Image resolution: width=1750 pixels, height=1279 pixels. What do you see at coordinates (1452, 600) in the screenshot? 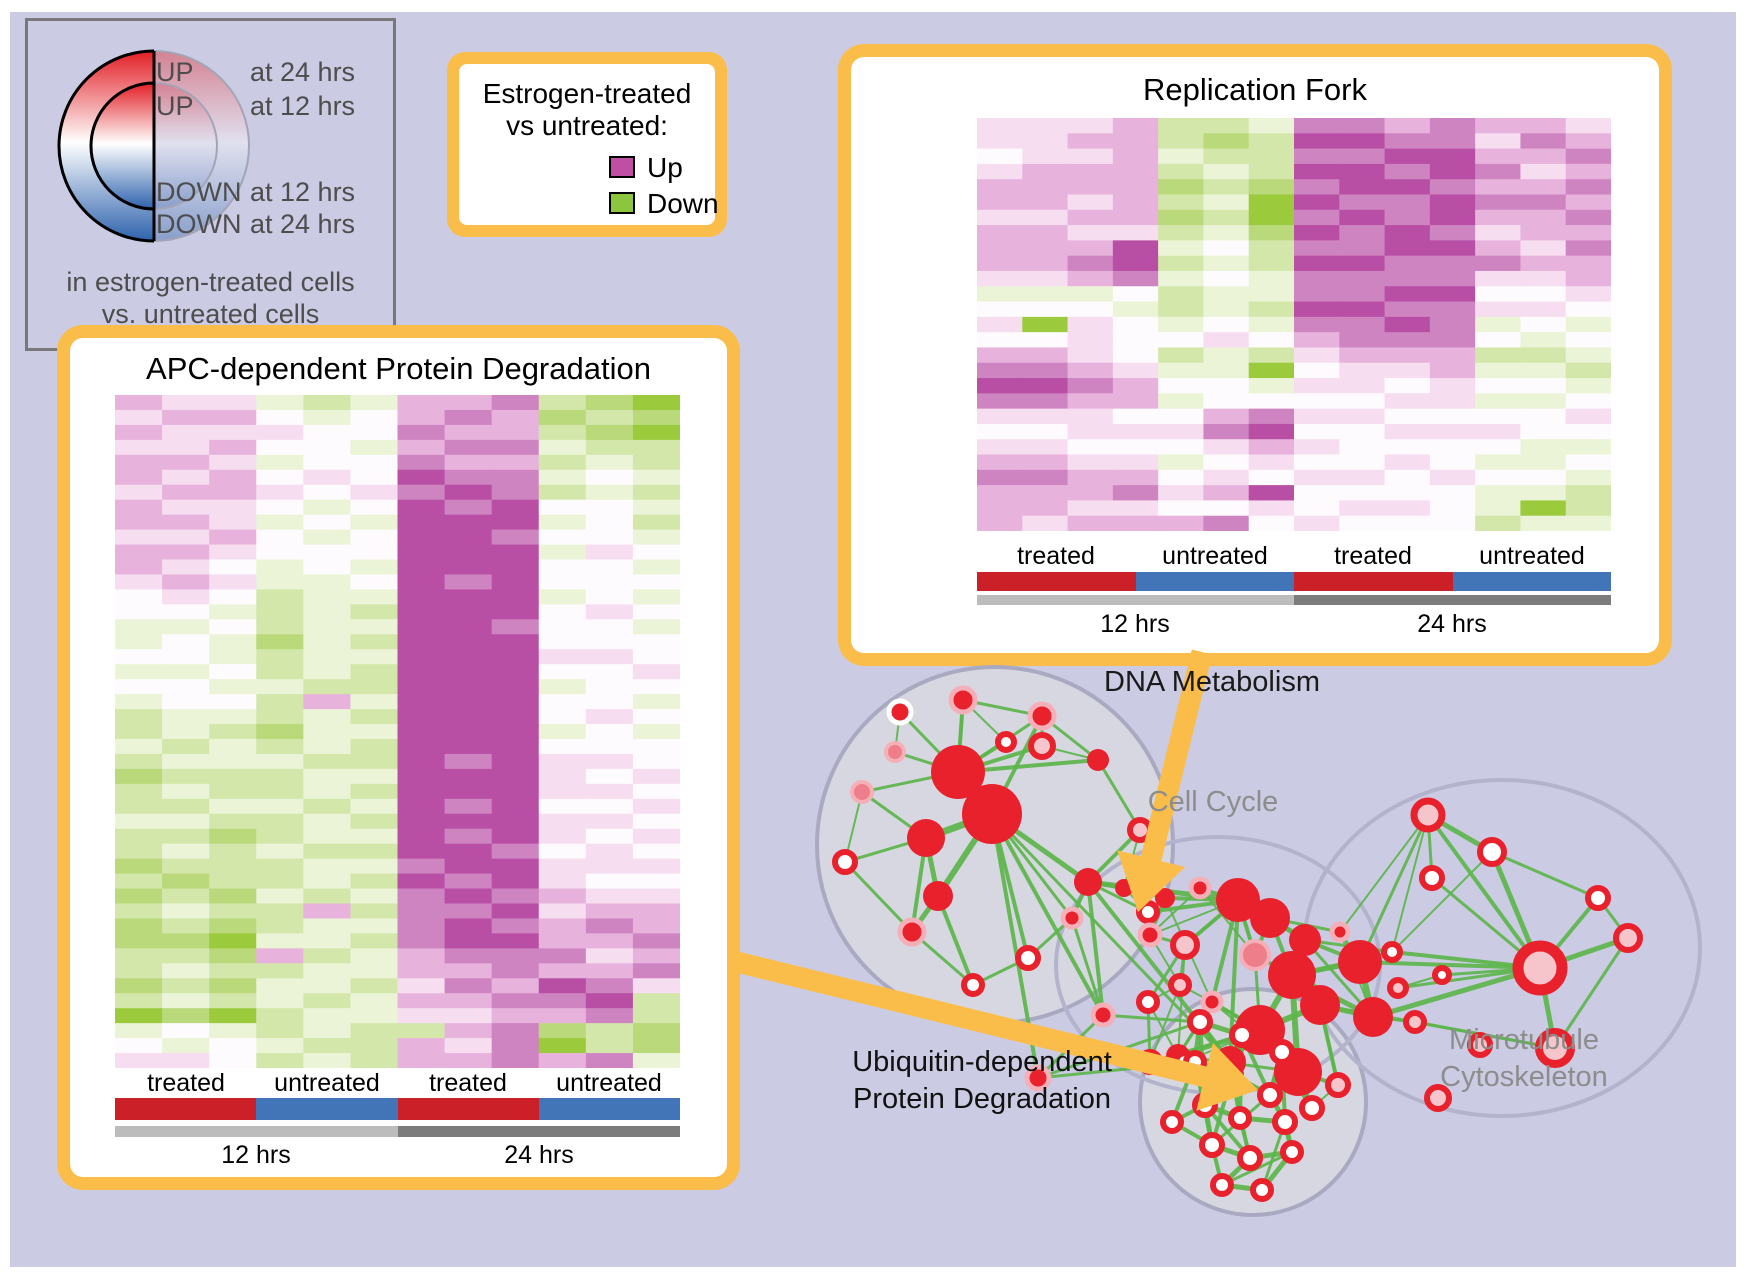
I see `time-bar-segment` at bounding box center [1452, 600].